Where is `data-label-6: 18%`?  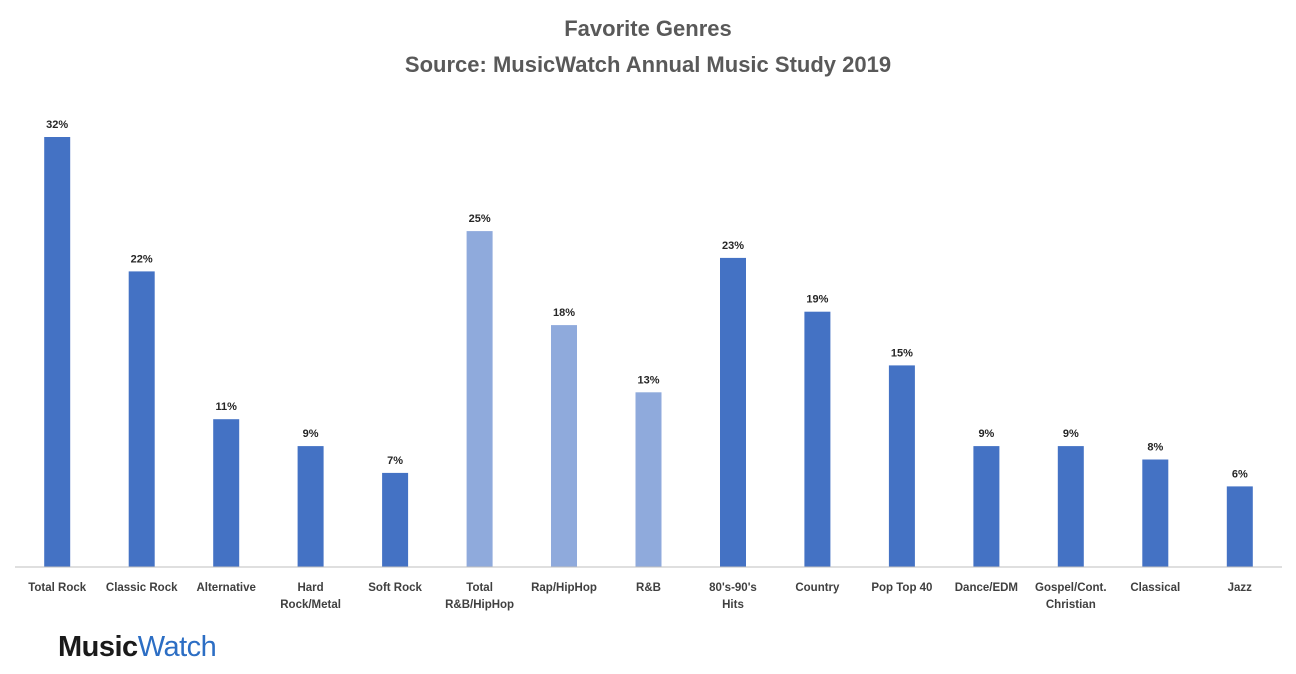 data-label-6: 18% is located at coordinates (564, 313).